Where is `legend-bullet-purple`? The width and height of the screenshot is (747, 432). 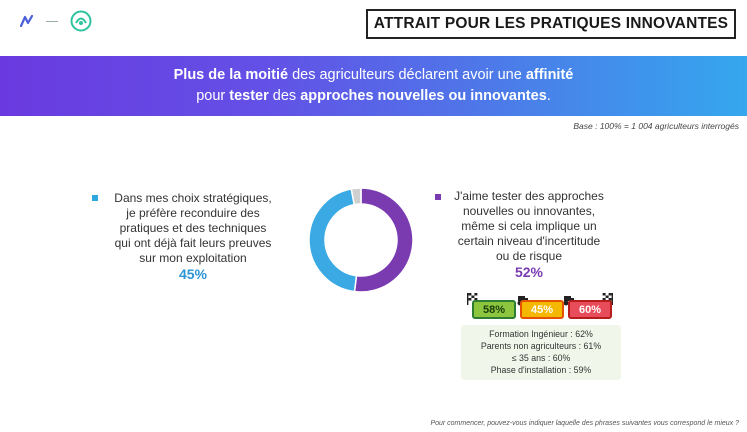 legend-bullet-purple is located at coordinates (438, 197).